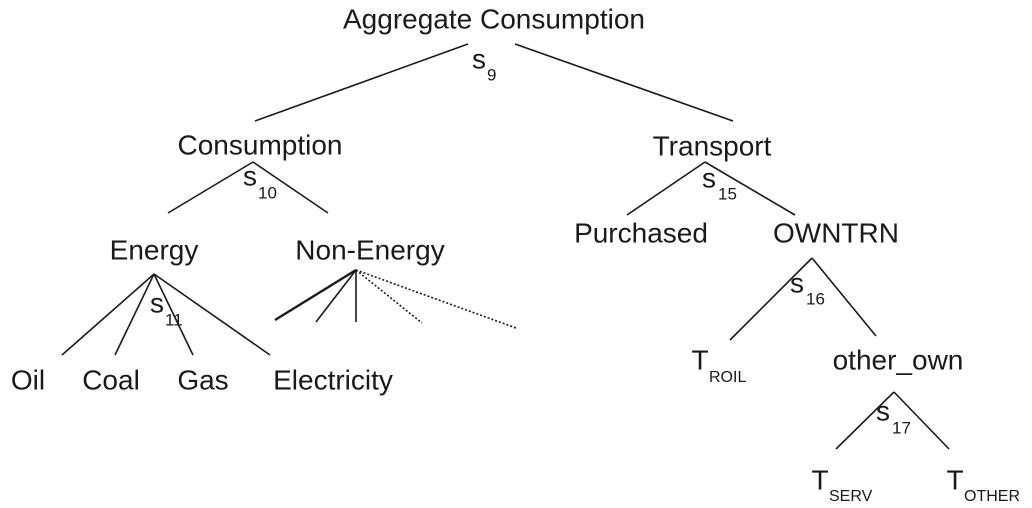  I want to click on node-label: Consumption, so click(260, 144).